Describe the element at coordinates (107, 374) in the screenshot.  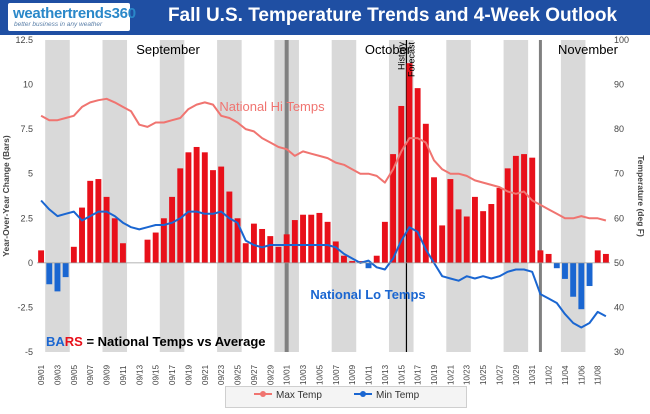
I see `x-tick-label: 09/09` at that location.